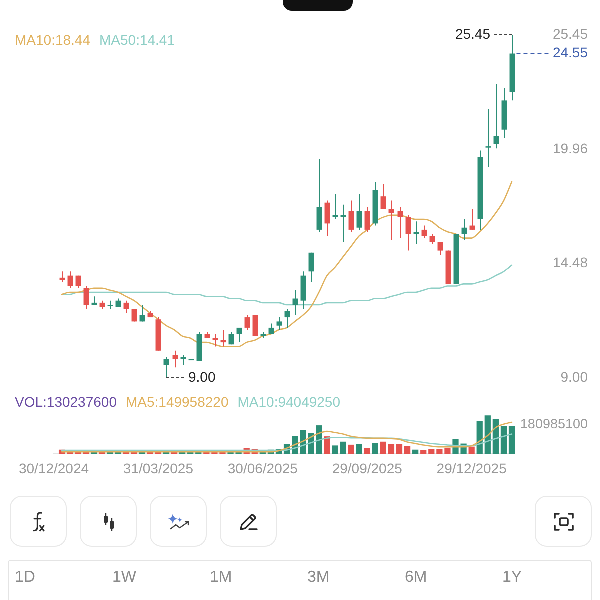  Describe the element at coordinates (570, 262) in the screenshot. I see `y-tick-label: 14.48` at that location.